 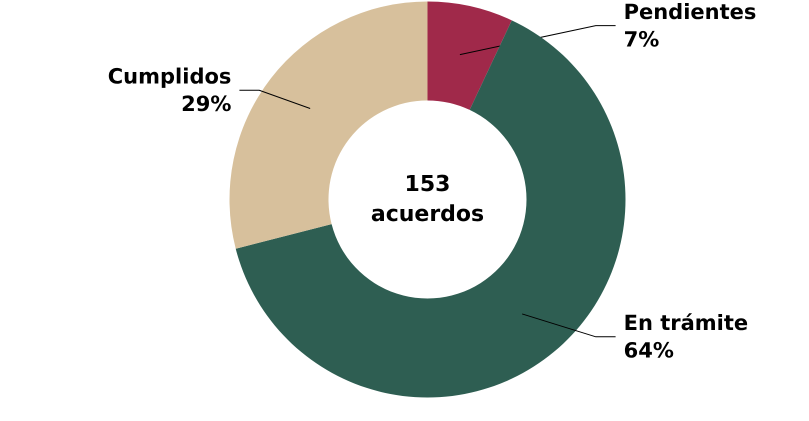 What do you see at coordinates (642, 39) in the screenshot?
I see `data-label: 7%` at bounding box center [642, 39].